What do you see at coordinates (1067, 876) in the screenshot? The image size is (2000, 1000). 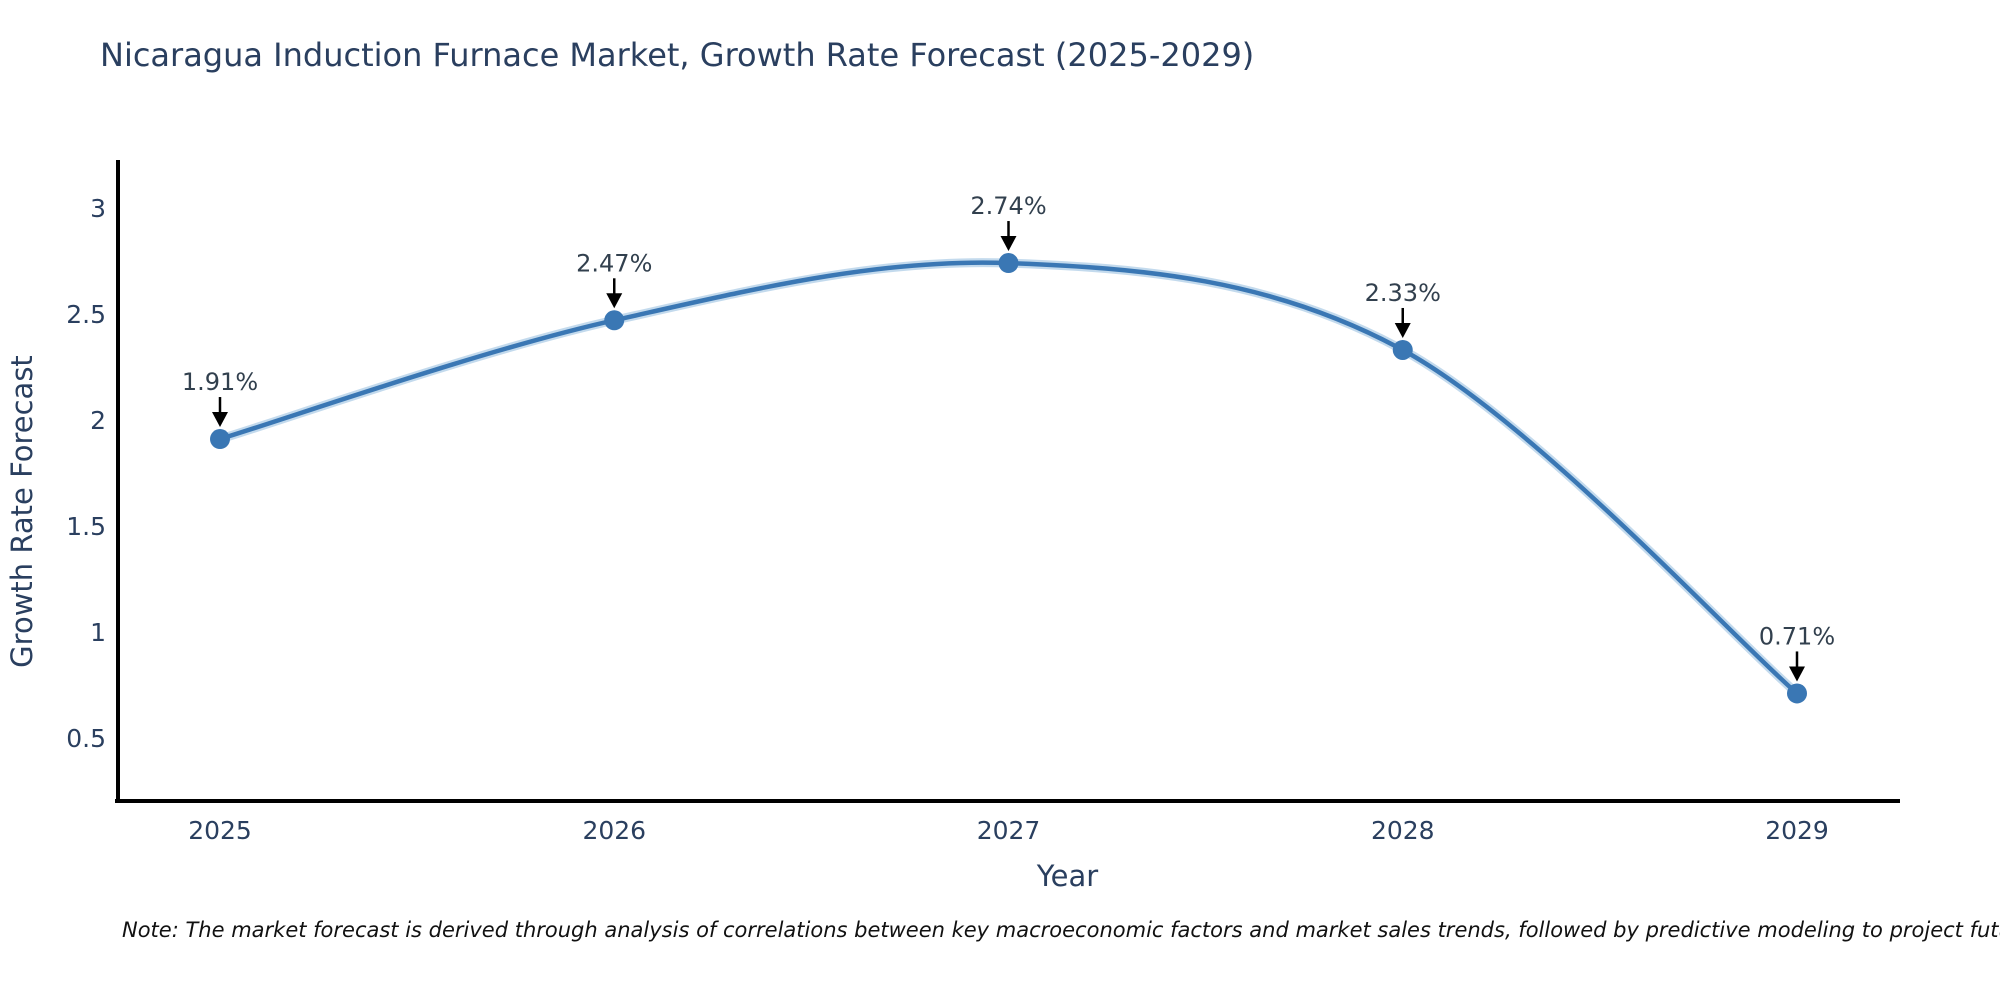 I see `x-axis-title: Year` at bounding box center [1067, 876].